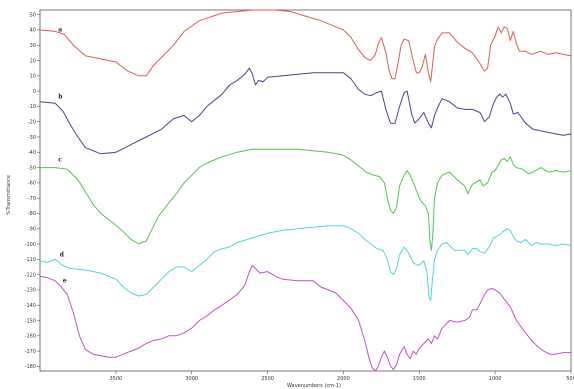  Describe the element at coordinates (9, 195) in the screenshot. I see `y-axis-title: %Transmittance` at that location.